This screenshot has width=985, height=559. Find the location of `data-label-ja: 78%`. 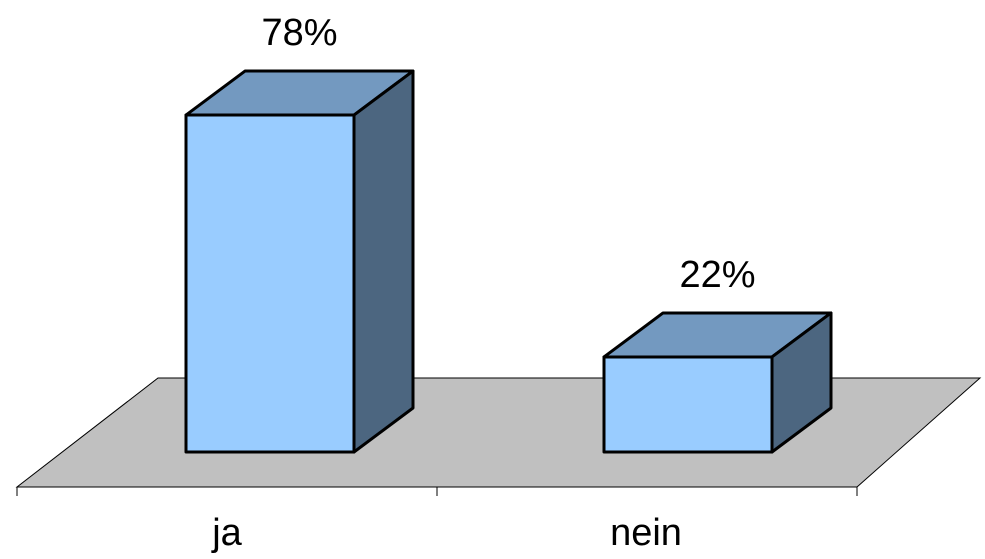

data-label-ja: 78% is located at coordinates (299, 33).